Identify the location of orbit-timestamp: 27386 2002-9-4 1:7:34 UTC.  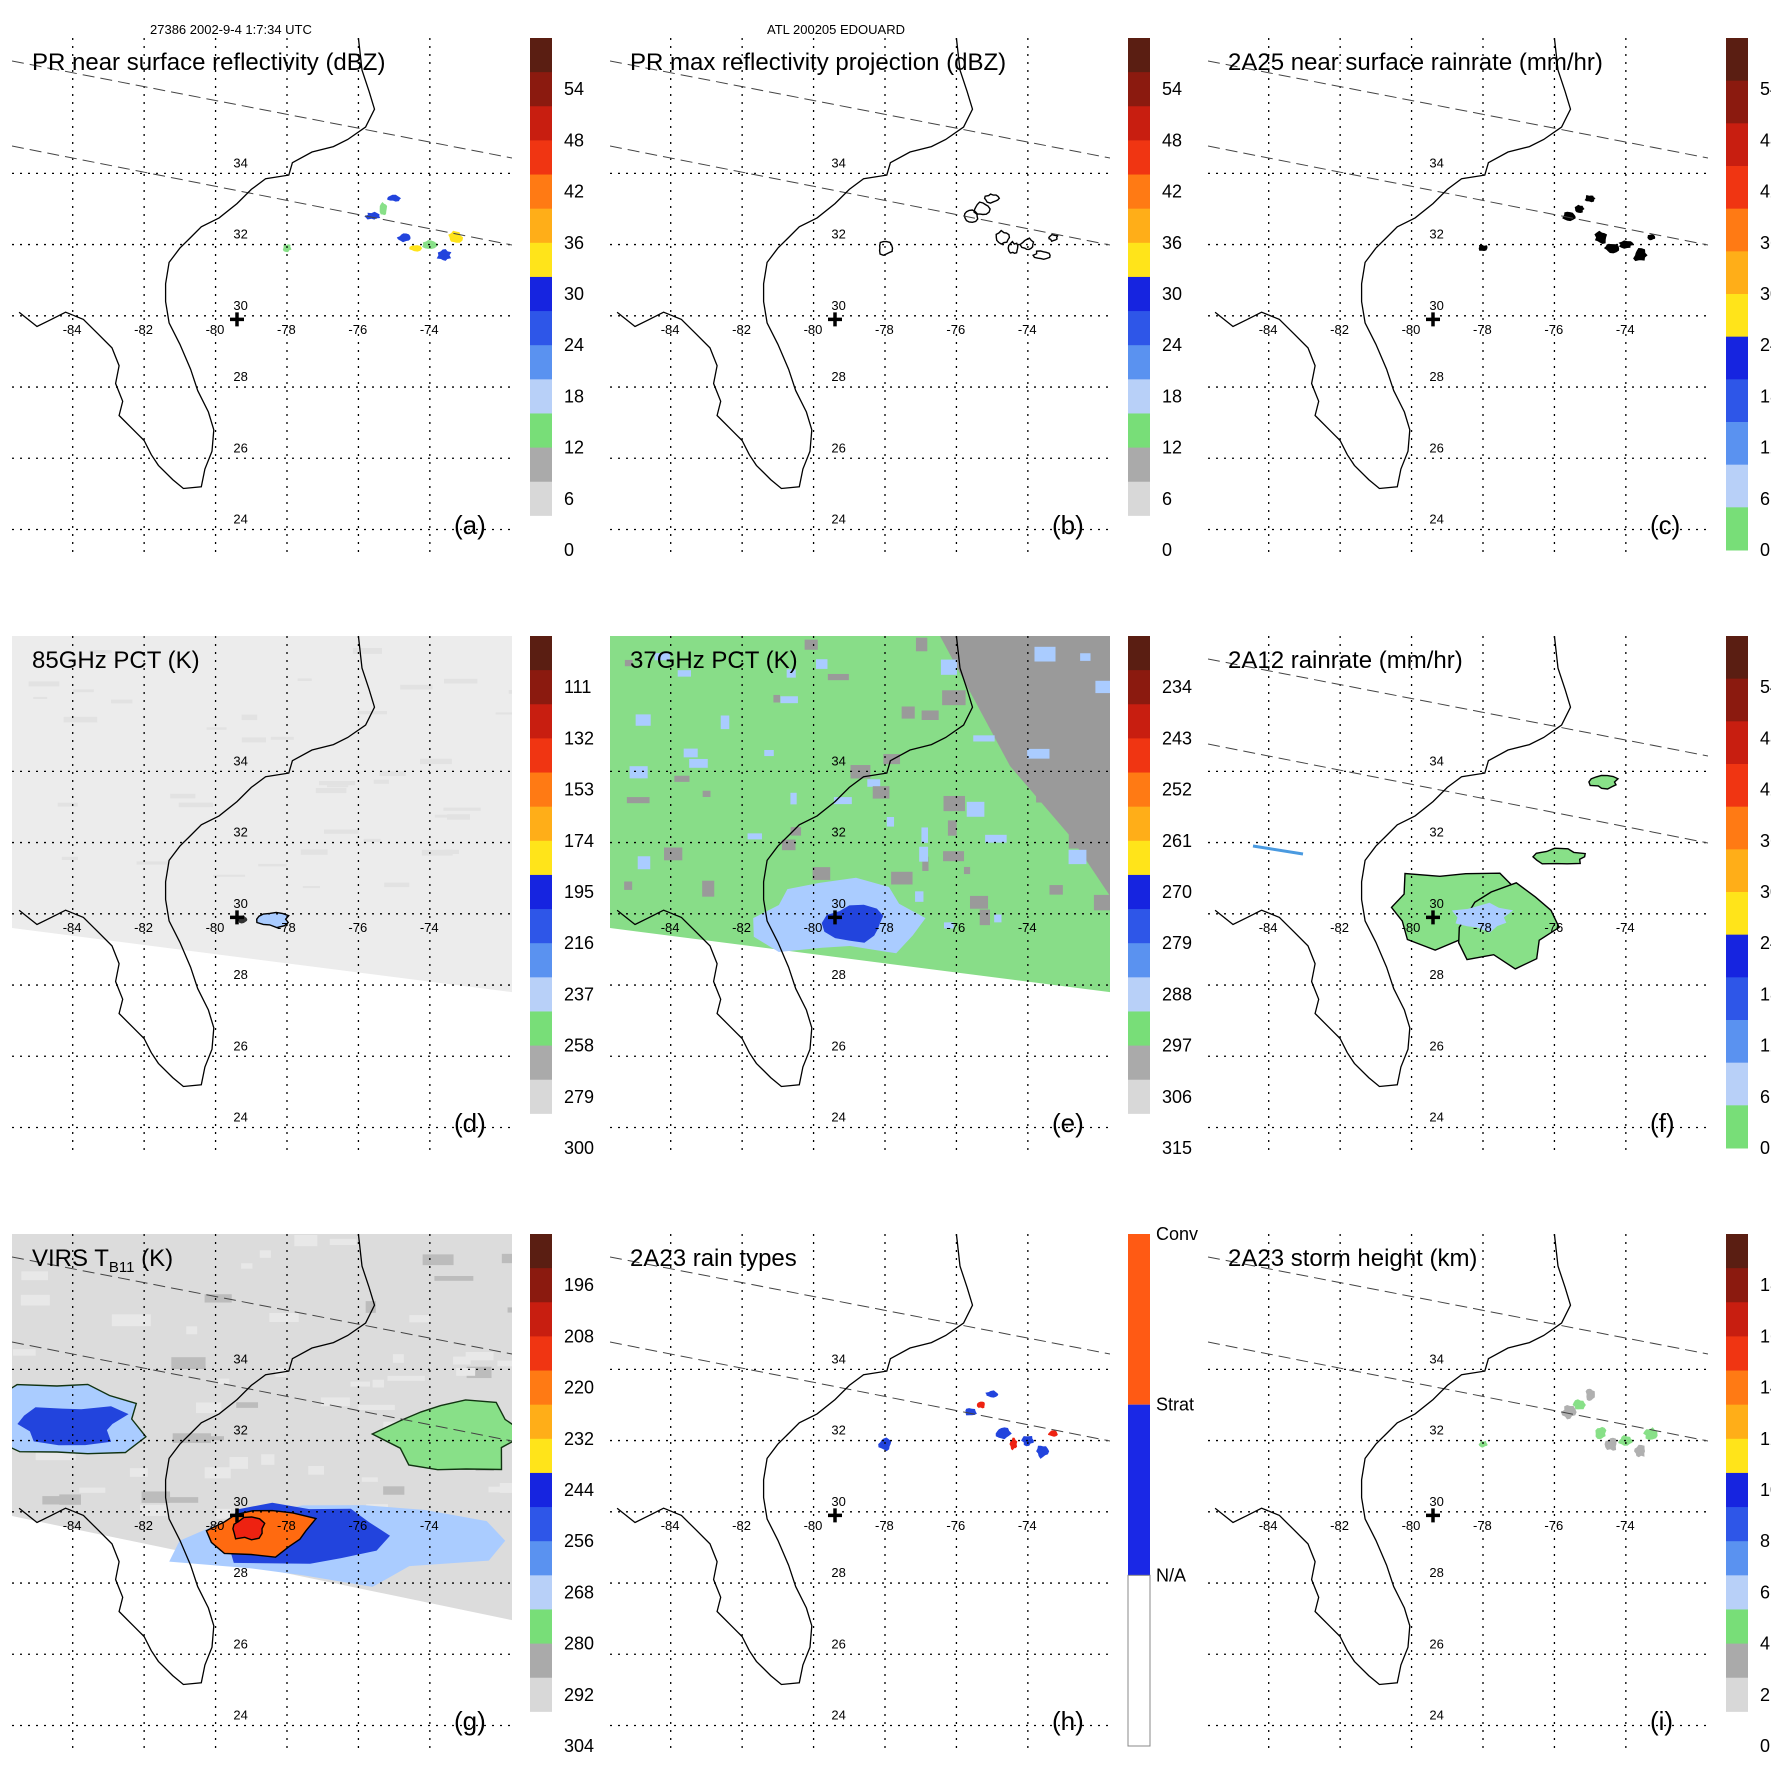
(231, 29).